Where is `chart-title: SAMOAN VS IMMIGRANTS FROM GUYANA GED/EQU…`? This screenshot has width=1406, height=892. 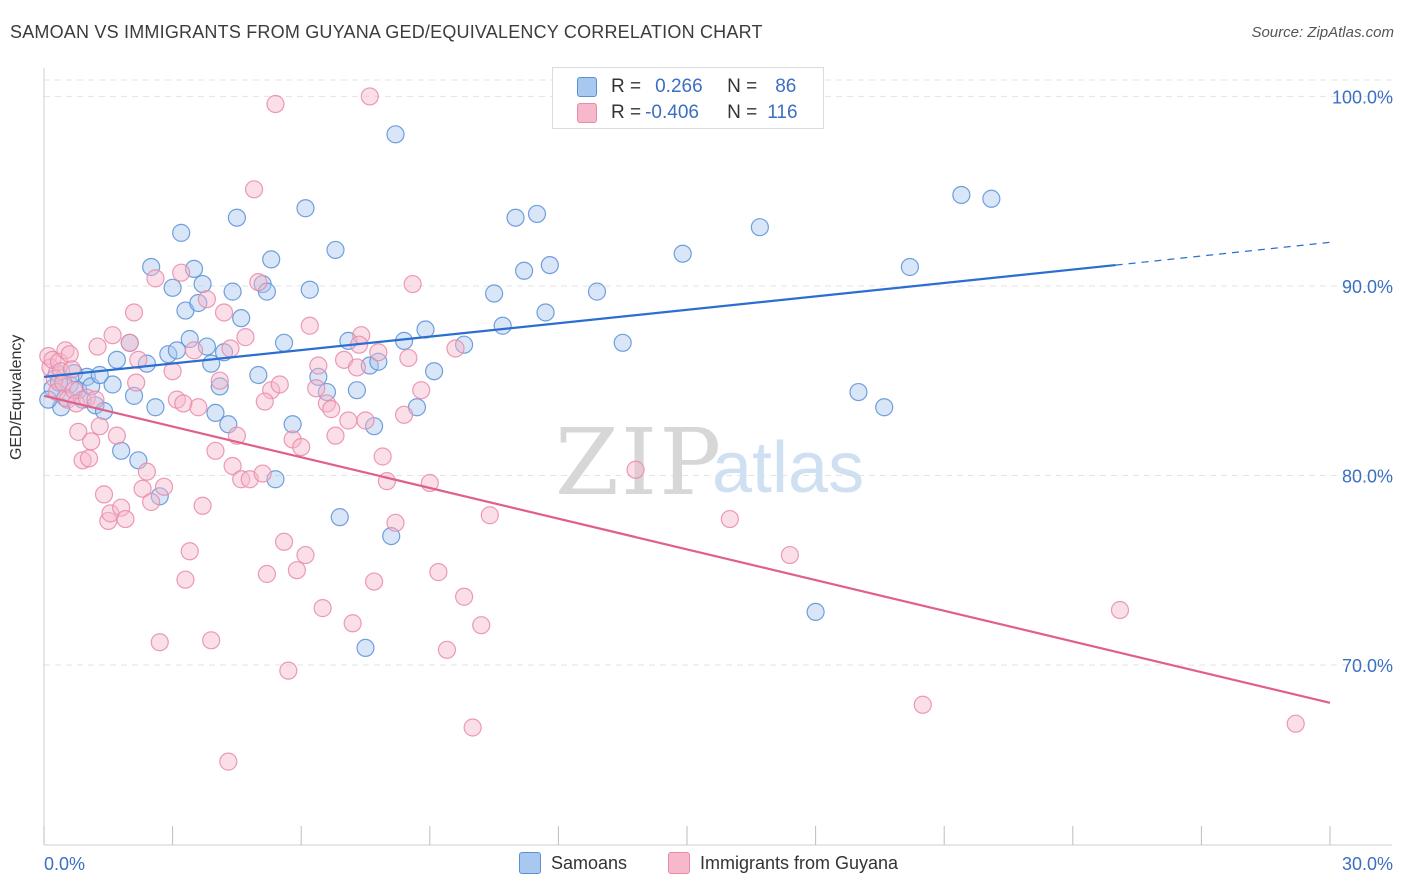
chart-title: SAMOAN VS IMMIGRANTS FROM GUYANA GED/EQU… is located at coordinates (386, 32).